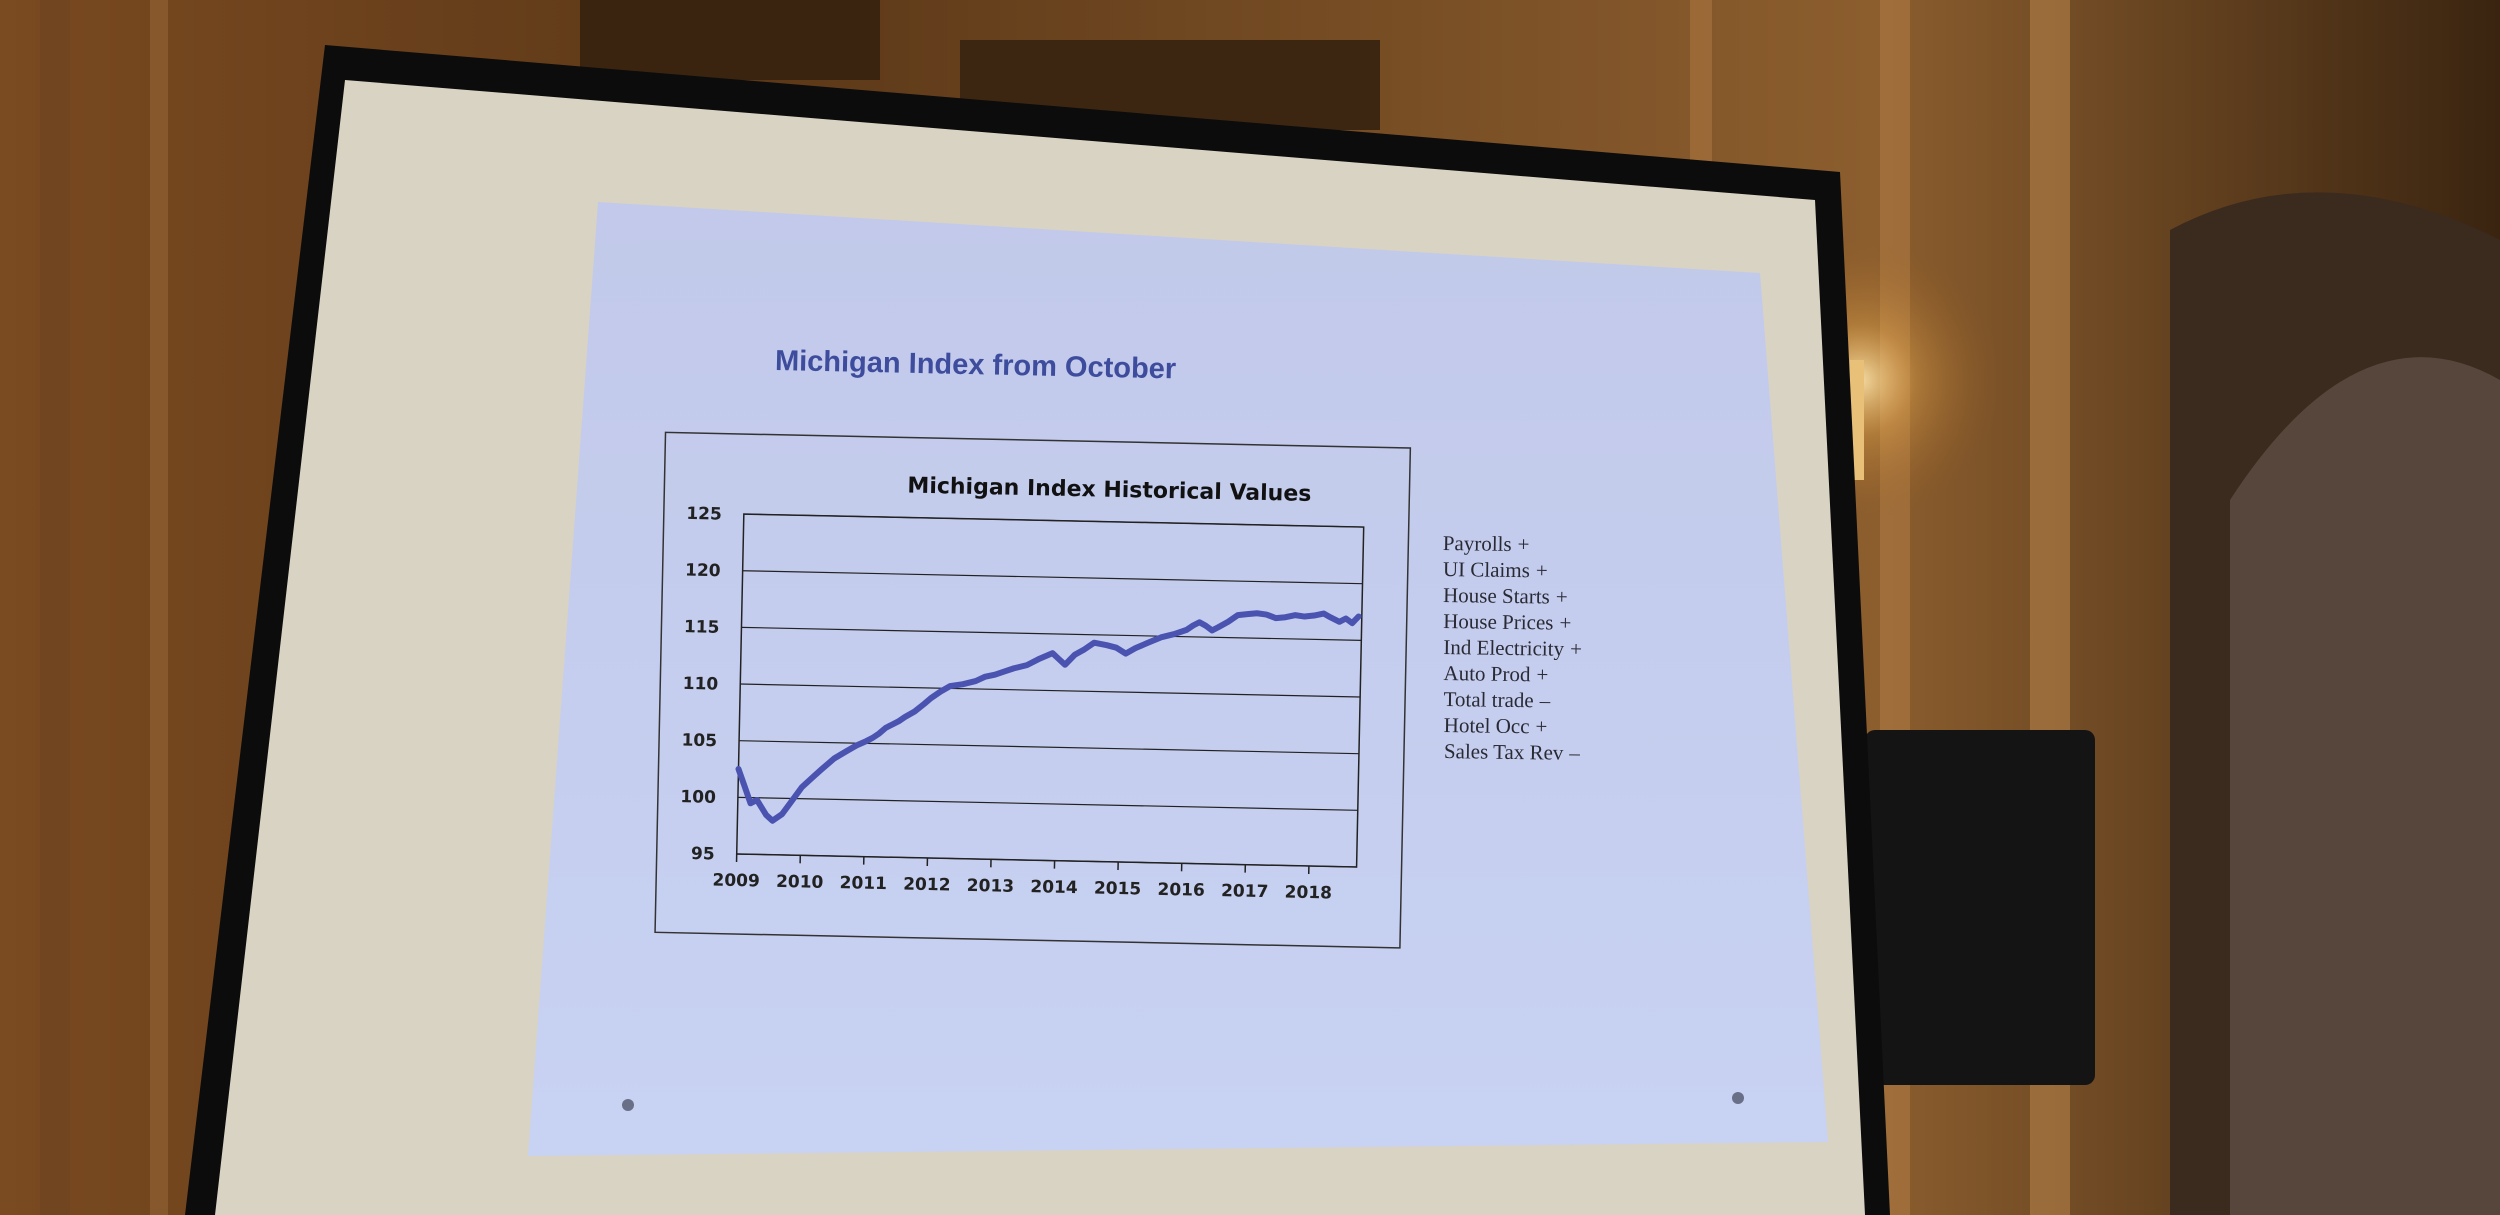  I want to click on indicator-item: Auto Prod +, so click(1512, 674).